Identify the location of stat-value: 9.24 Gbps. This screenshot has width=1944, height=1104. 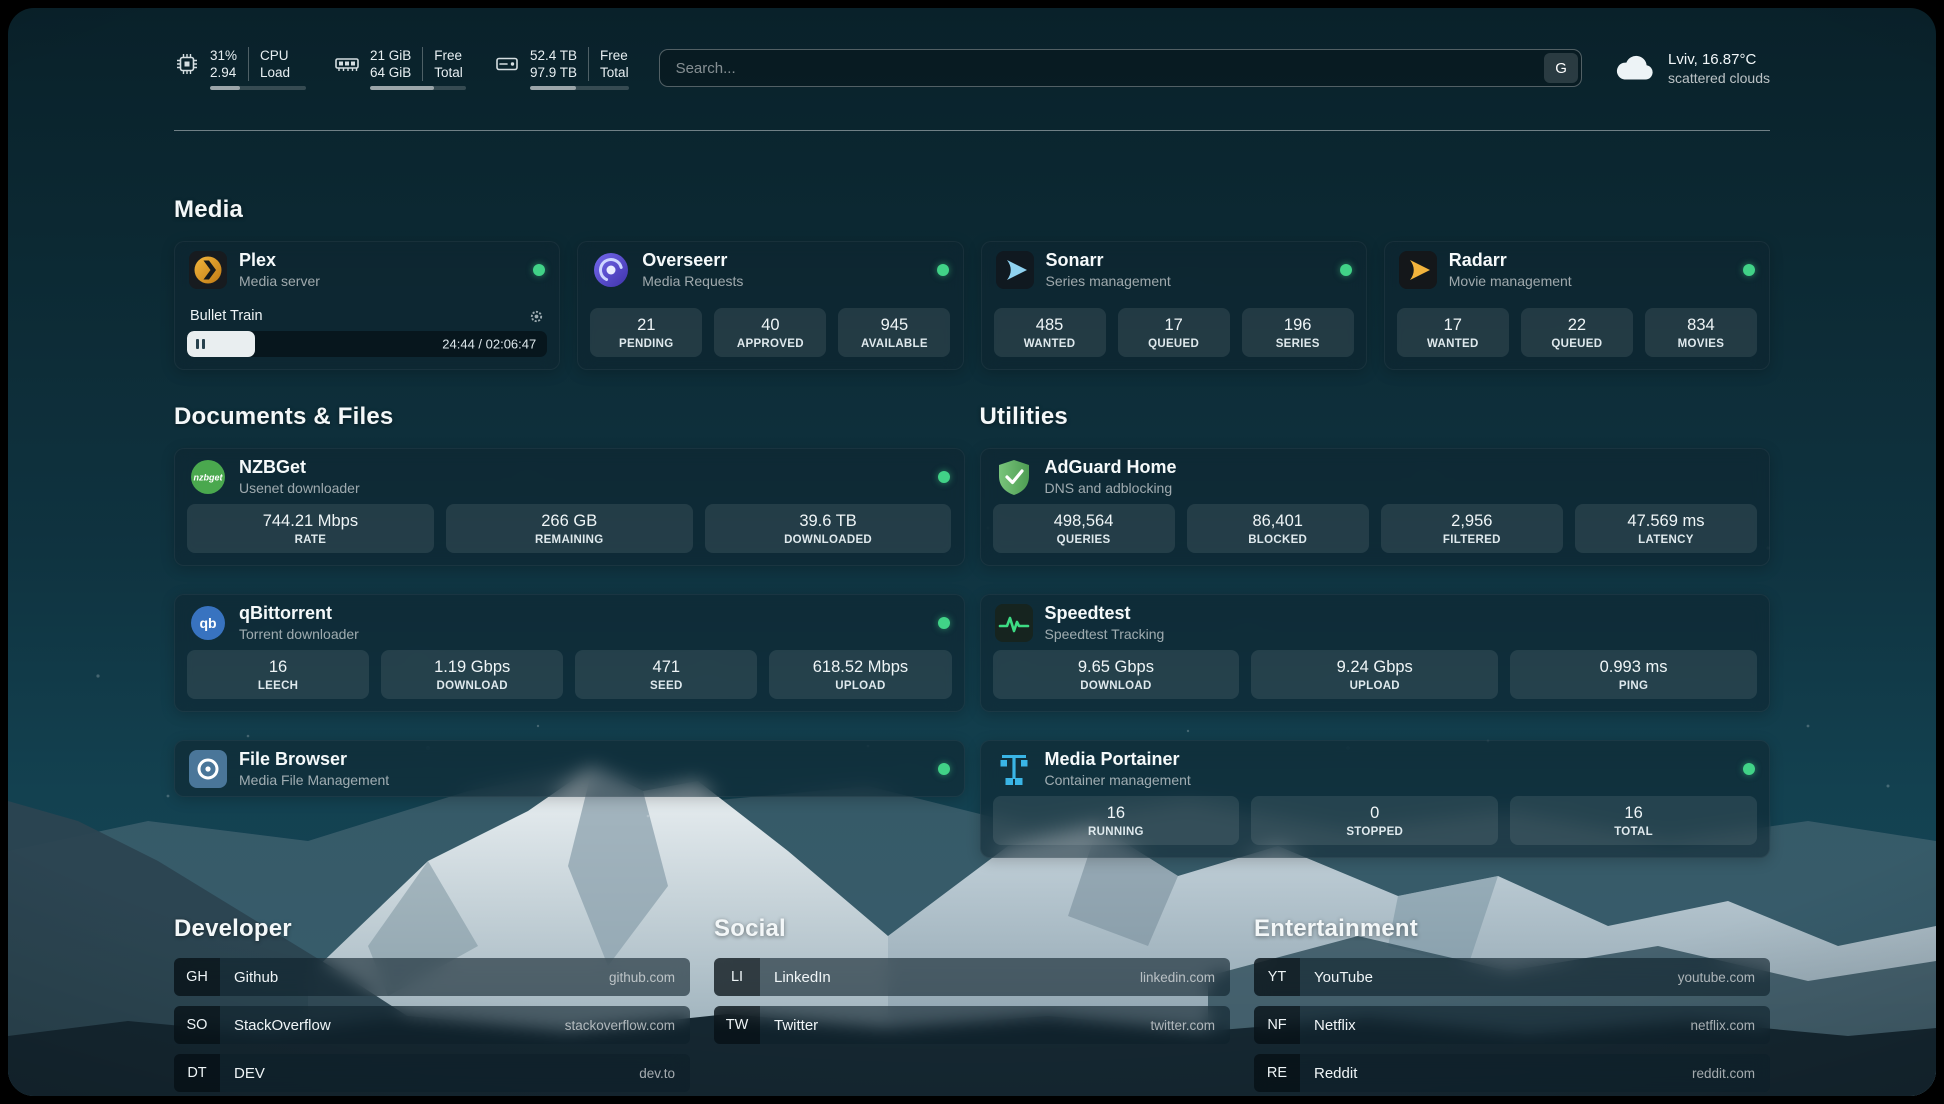
(1374, 667).